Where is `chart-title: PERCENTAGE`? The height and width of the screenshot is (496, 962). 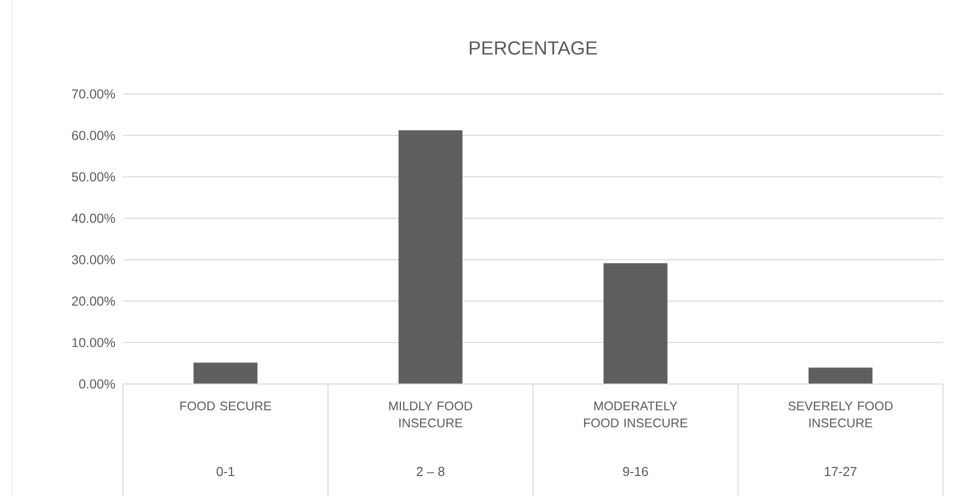 chart-title: PERCENTAGE is located at coordinates (533, 48).